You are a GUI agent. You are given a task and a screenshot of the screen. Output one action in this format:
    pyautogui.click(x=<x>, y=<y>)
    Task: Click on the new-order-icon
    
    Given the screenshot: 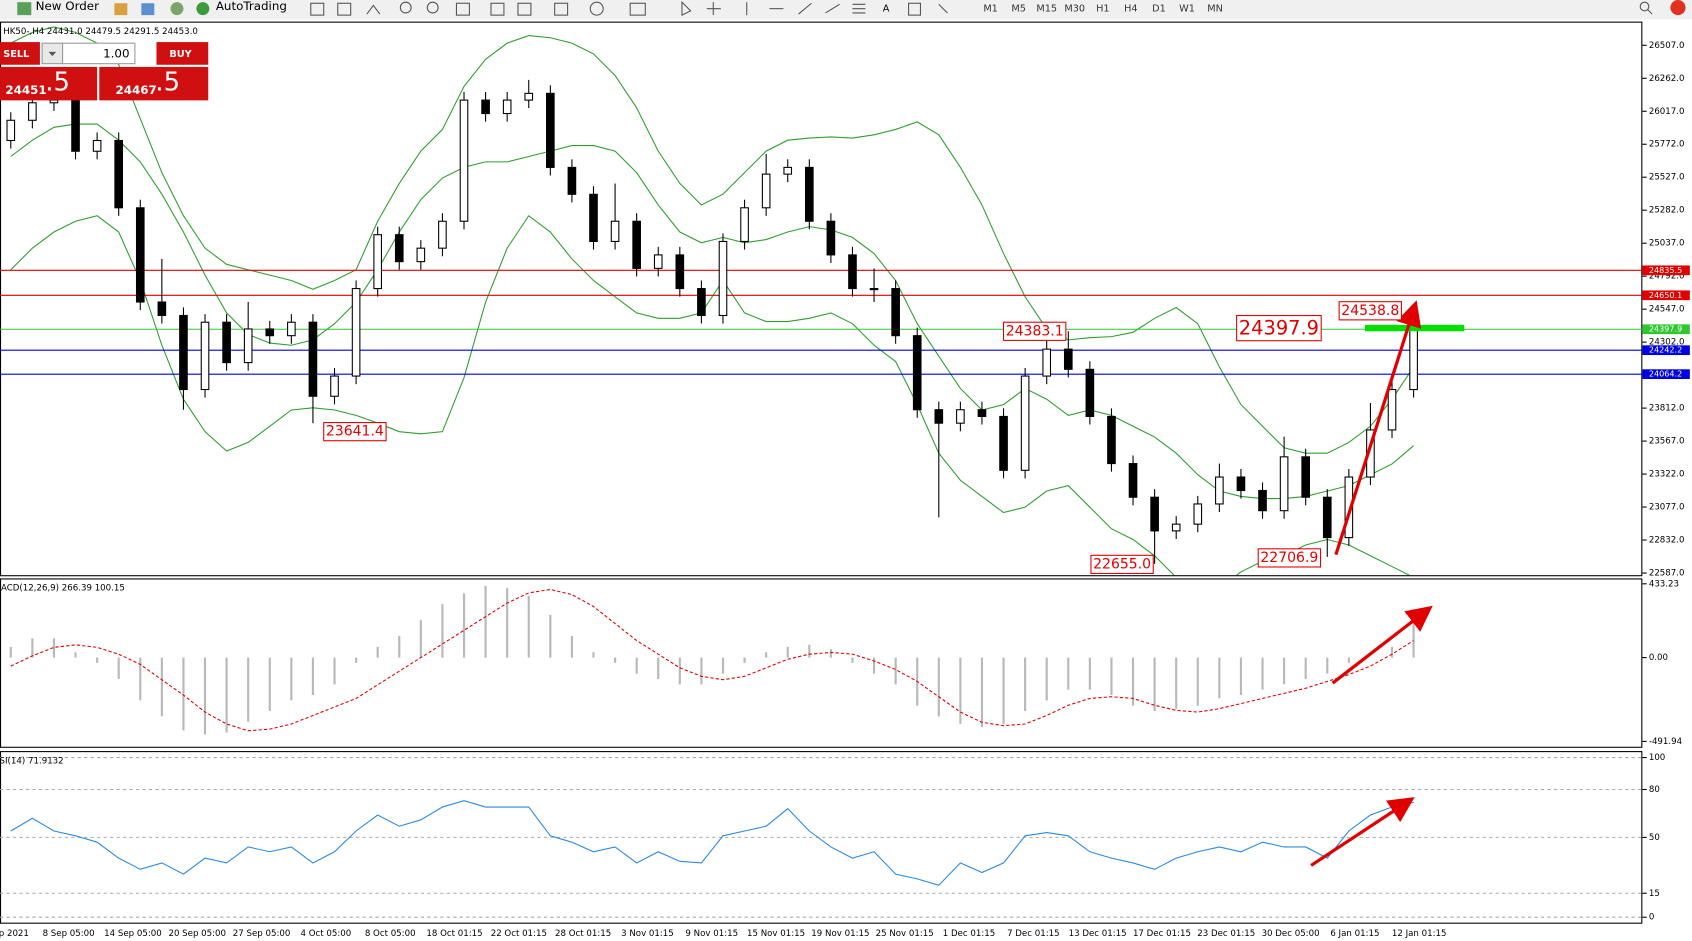 What is the action you would take?
    pyautogui.click(x=24, y=9)
    